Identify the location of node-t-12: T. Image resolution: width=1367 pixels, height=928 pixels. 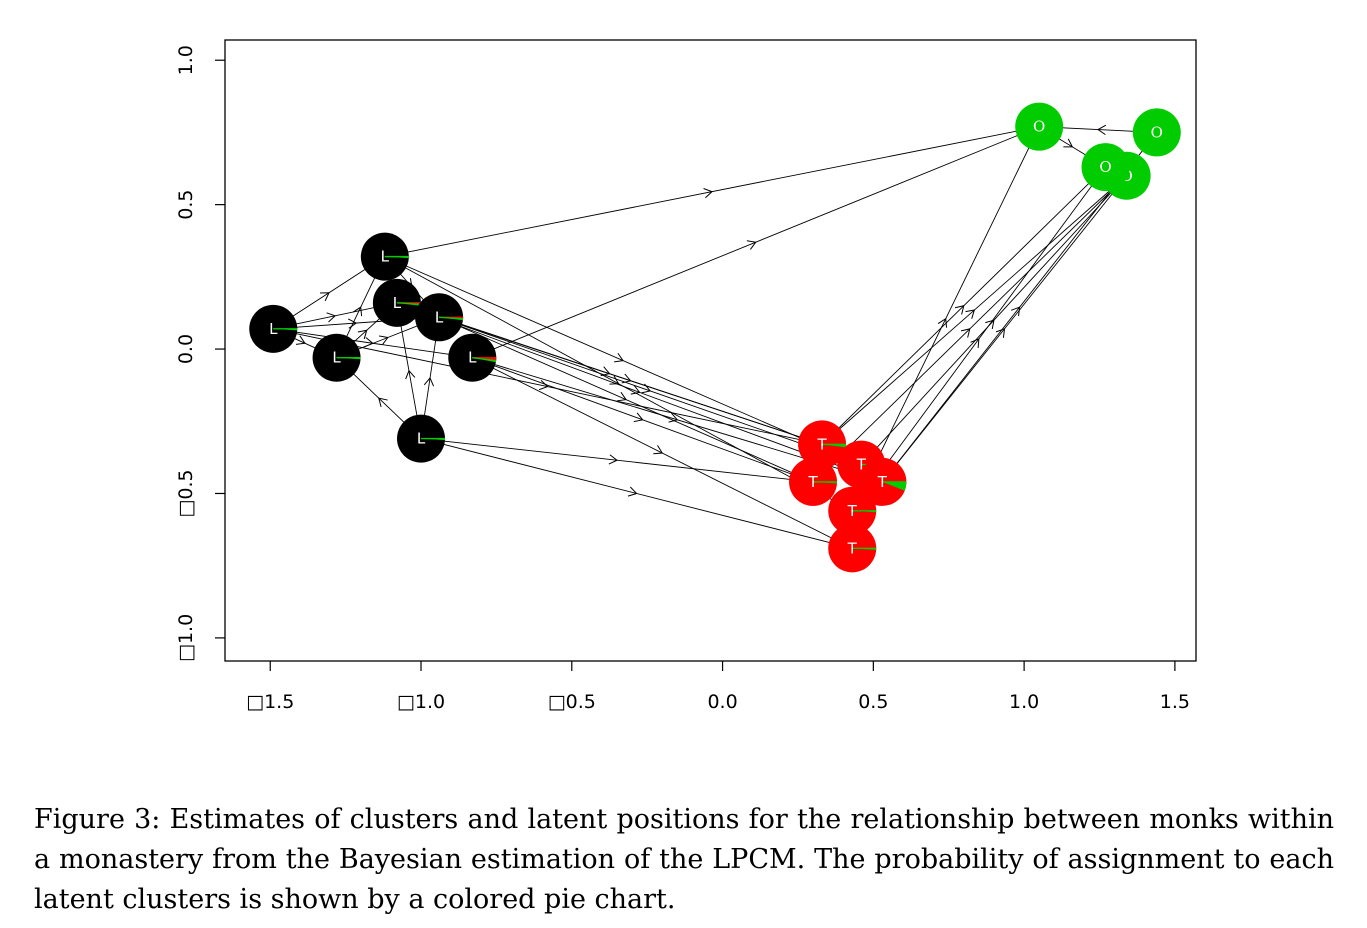
(852, 548).